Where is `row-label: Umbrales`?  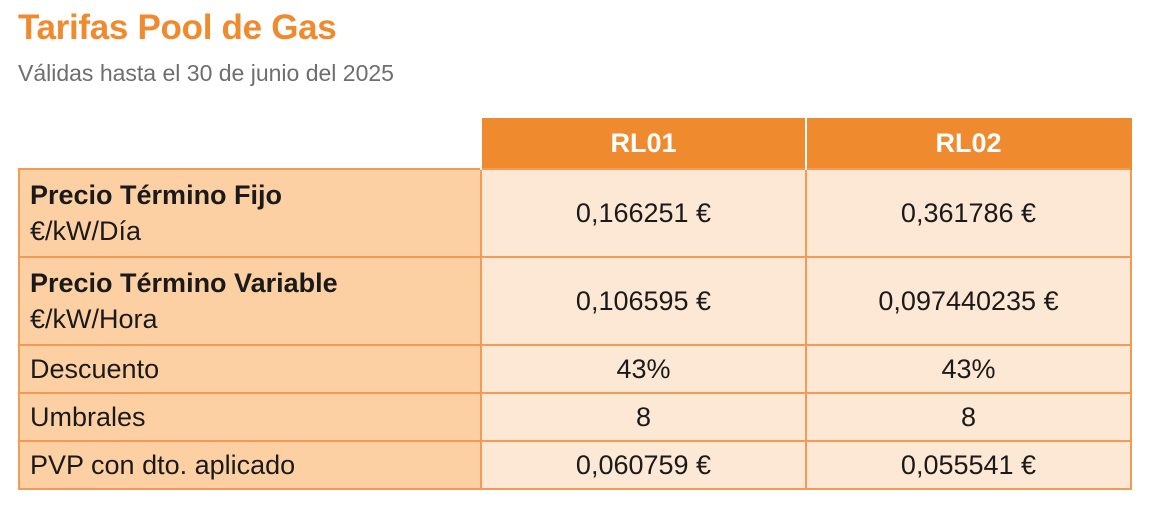
row-label: Umbrales is located at coordinates (250, 417).